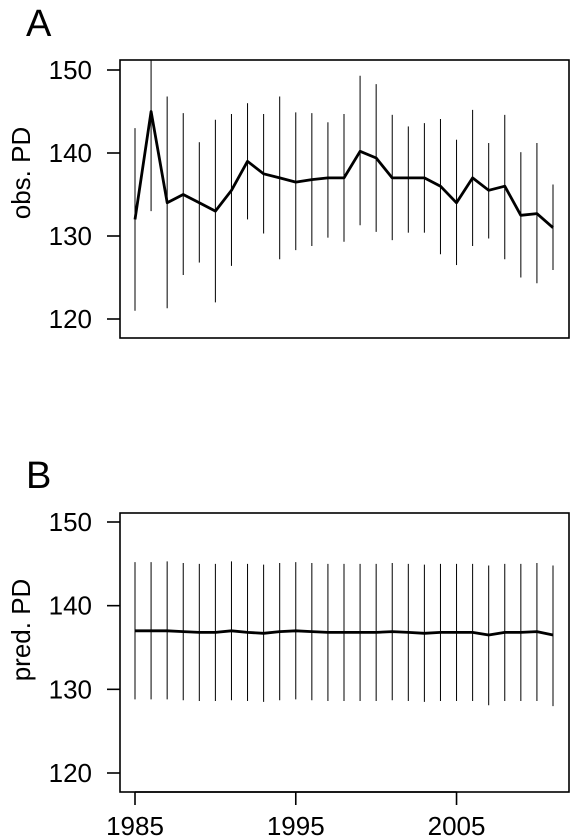  I want to click on panel-a-y-axis: 120 130 140 150, so click(84, 194).